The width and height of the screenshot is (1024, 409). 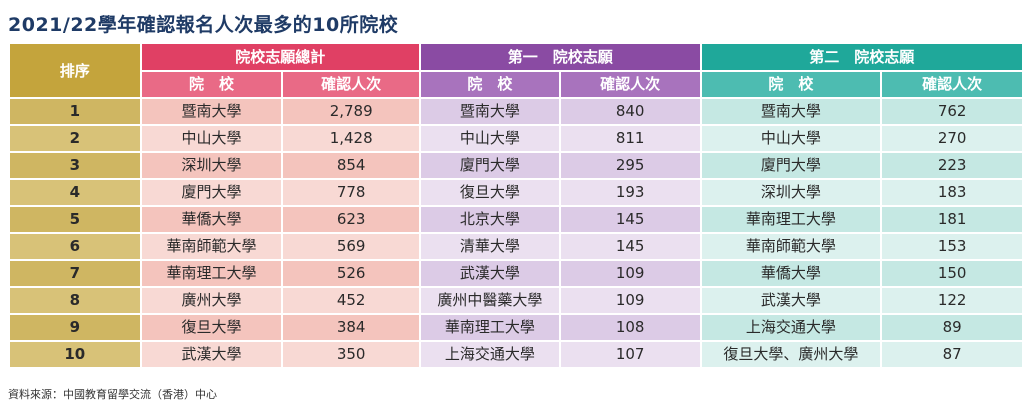 I want to click on table-row: 8 廣州大學 452 廣州中醫藥大學 109 武漢大學 122, so click(x=516, y=300).